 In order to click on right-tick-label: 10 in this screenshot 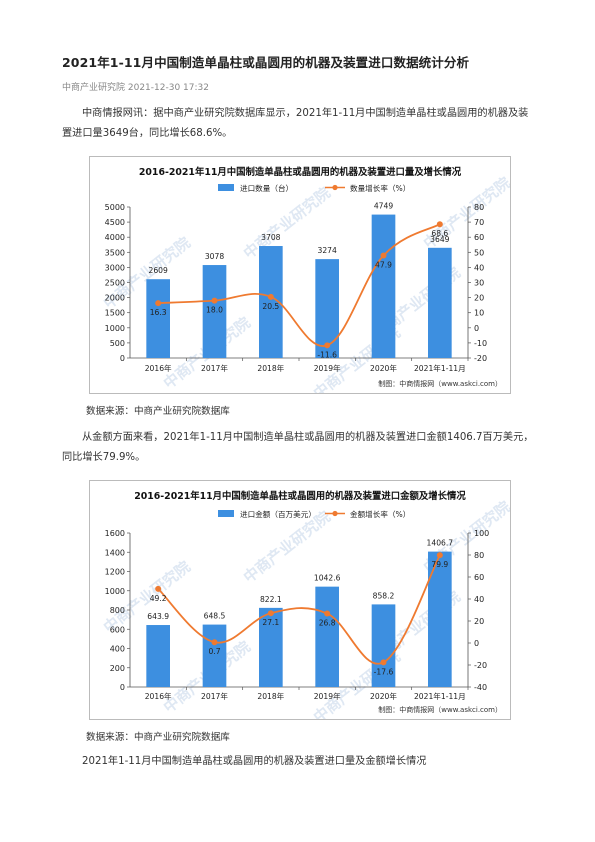, I will do `click(479, 313)`.